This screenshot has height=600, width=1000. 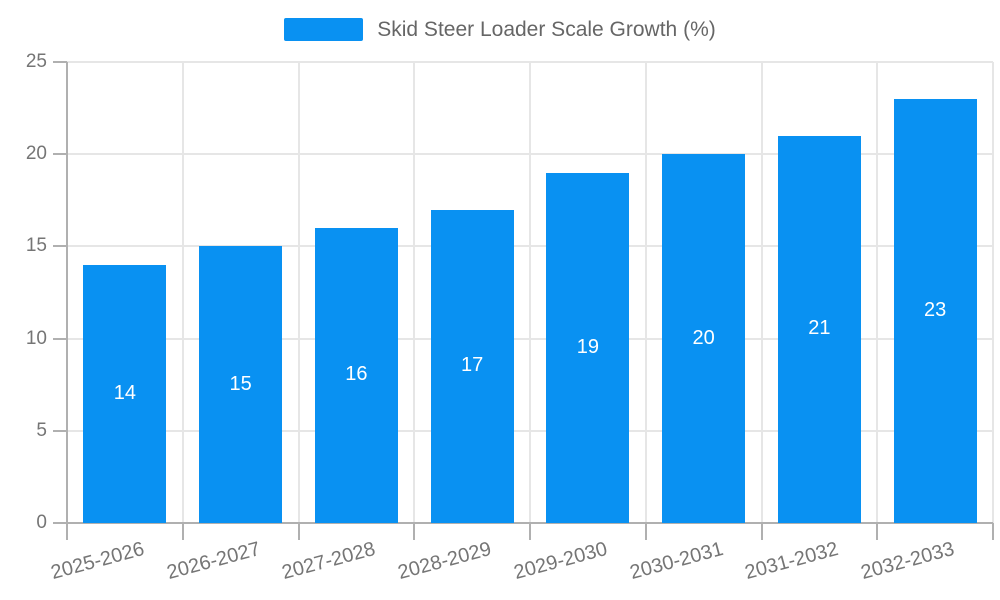 I want to click on bar-value-label: 15, so click(x=240, y=383).